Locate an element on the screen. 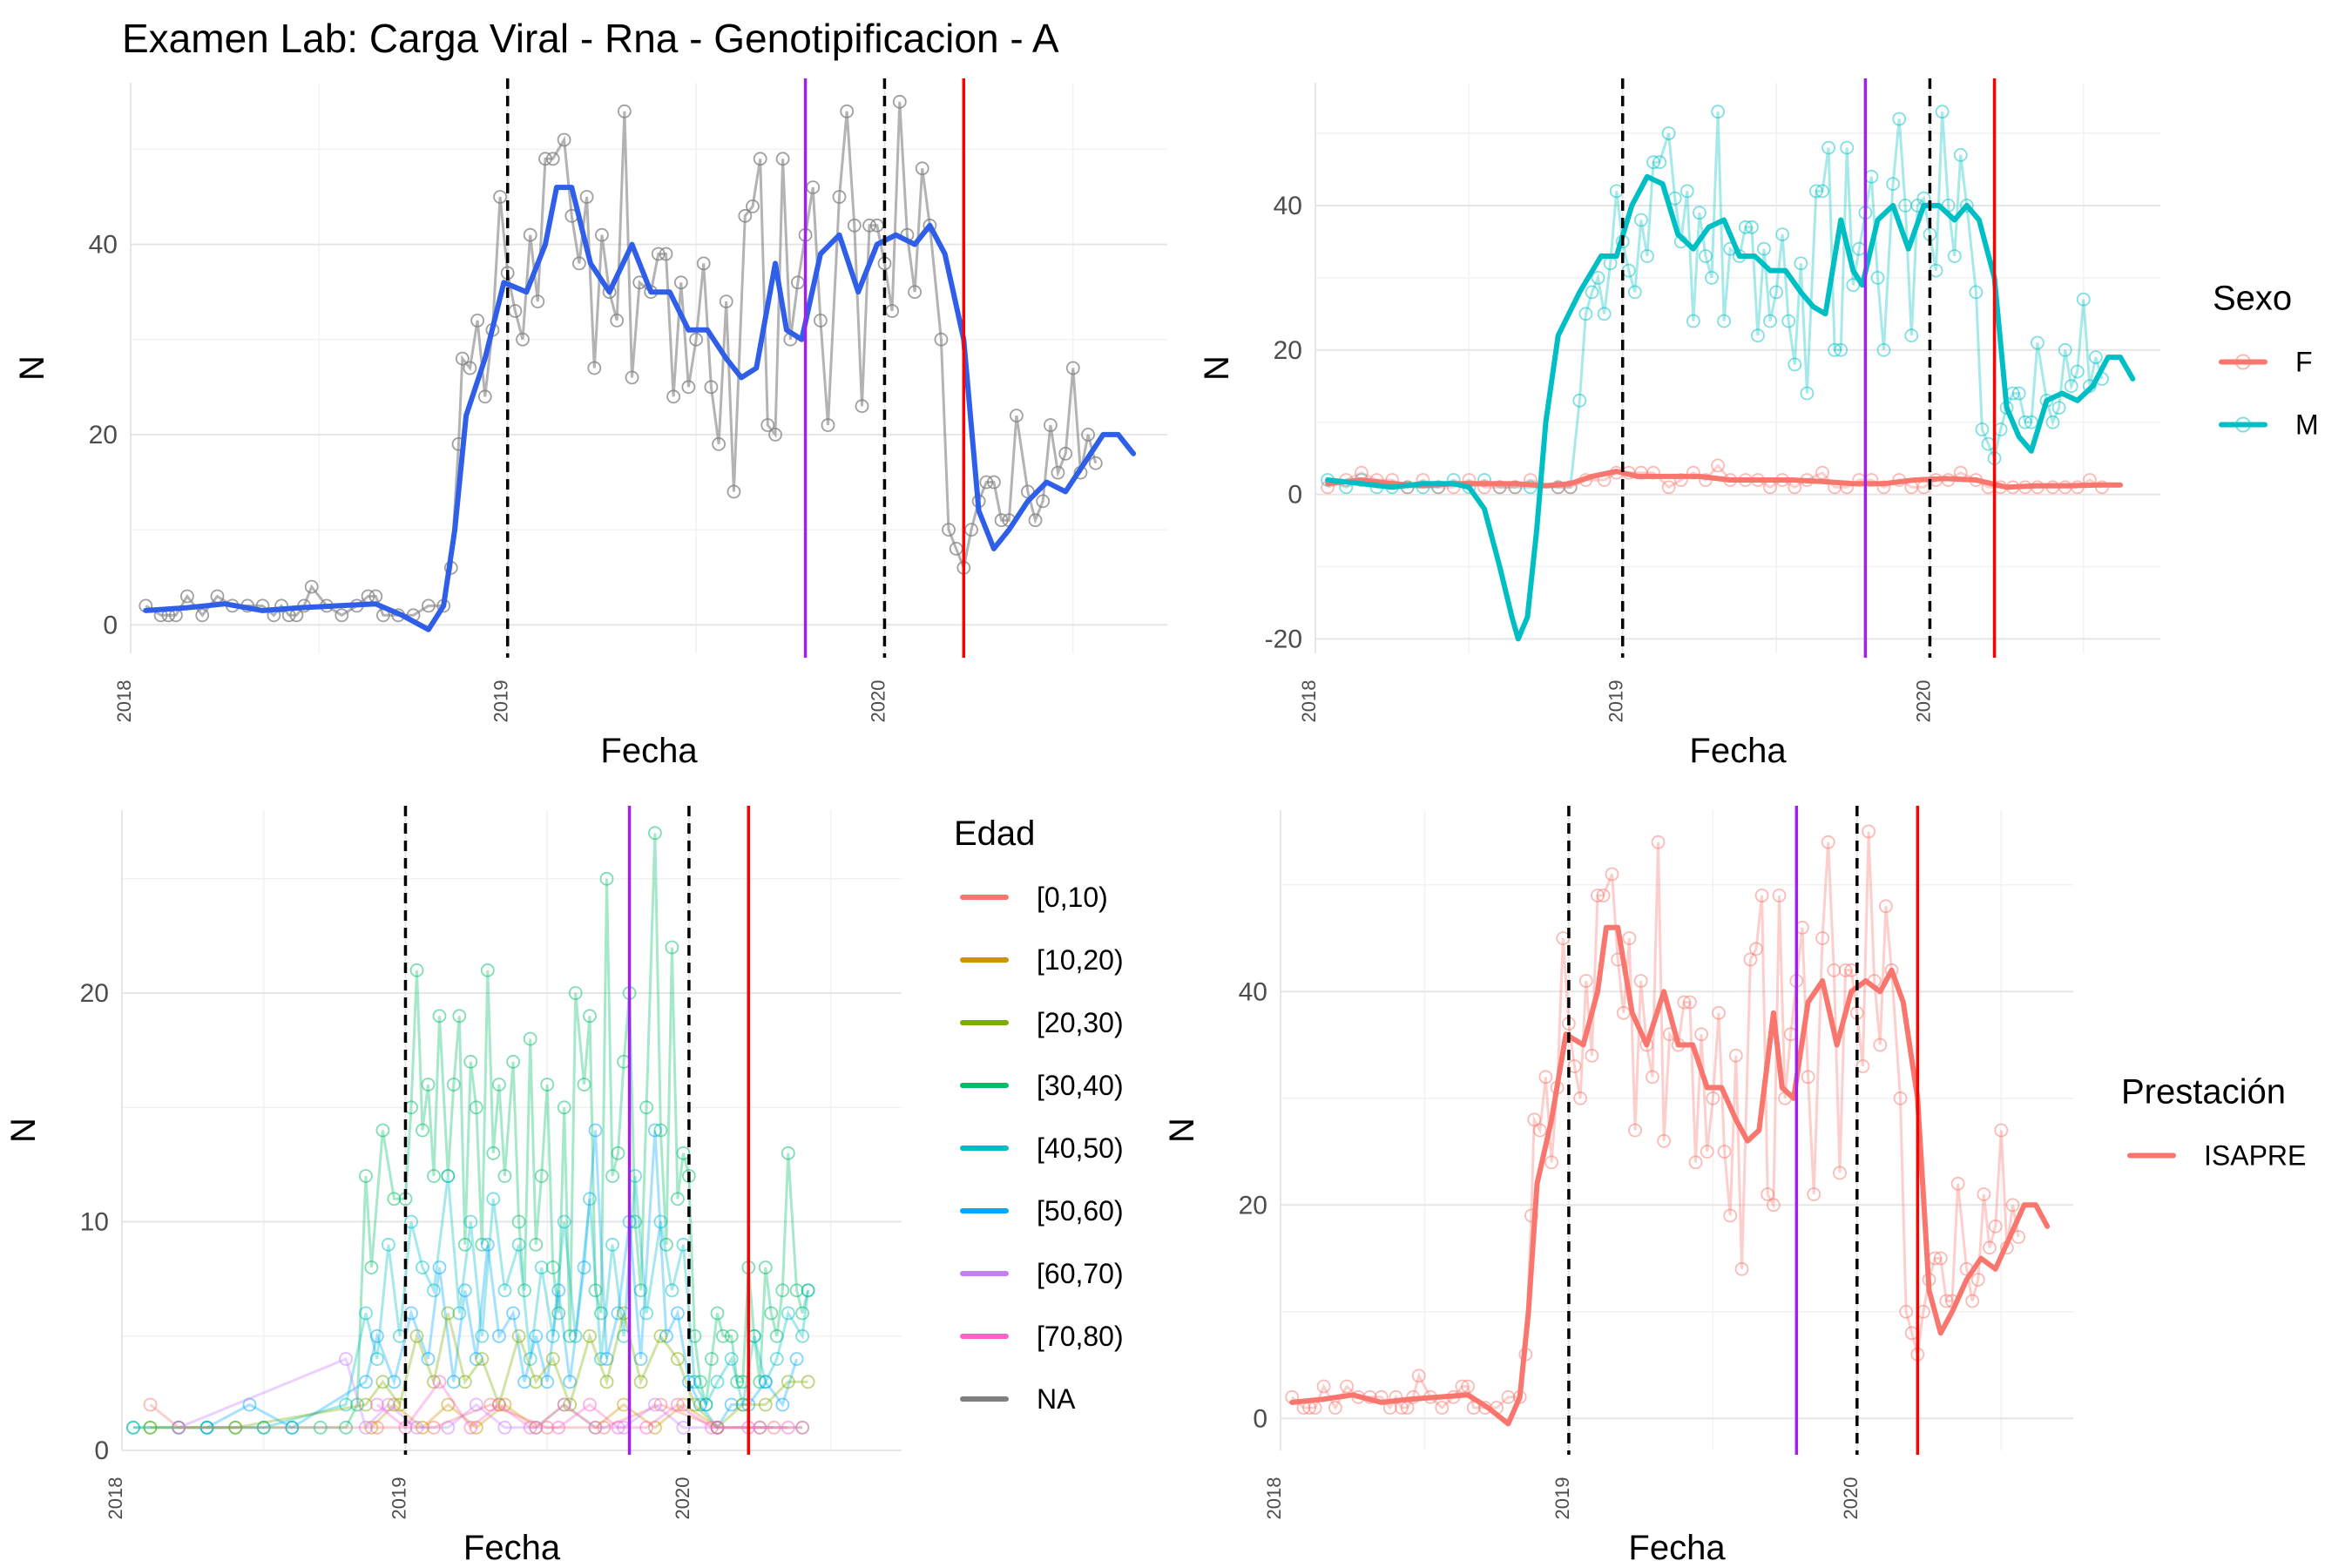  legend-label: [0,10) is located at coordinates (1073, 897).